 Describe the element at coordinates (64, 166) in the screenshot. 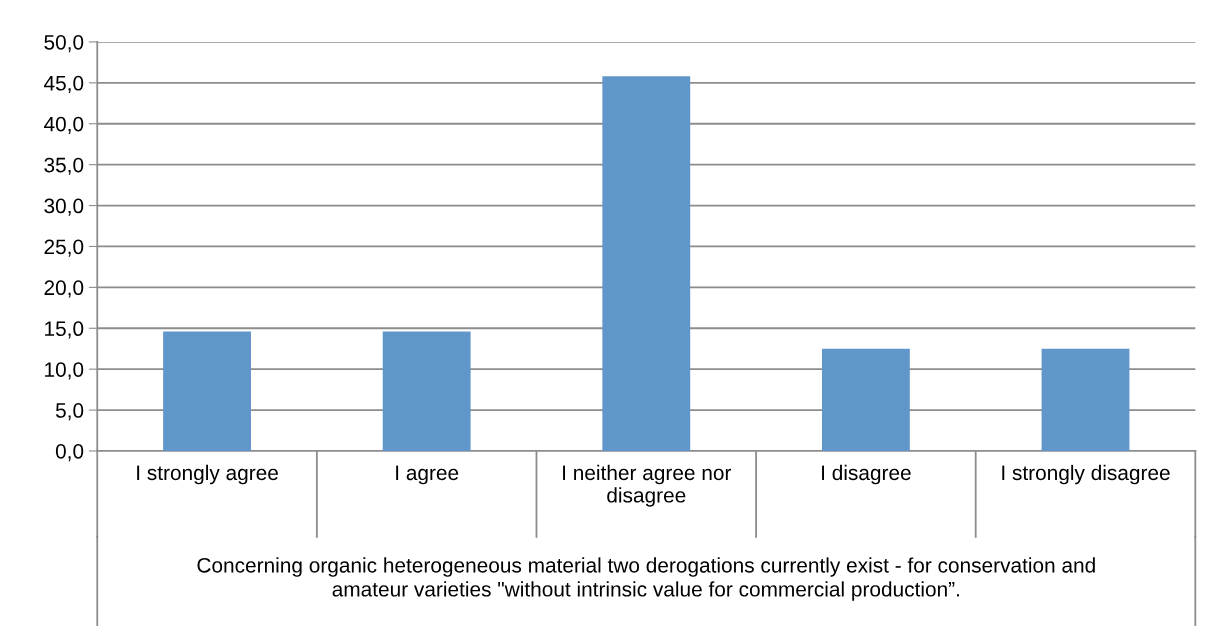

I see `y-tick-label: 35,0` at that location.